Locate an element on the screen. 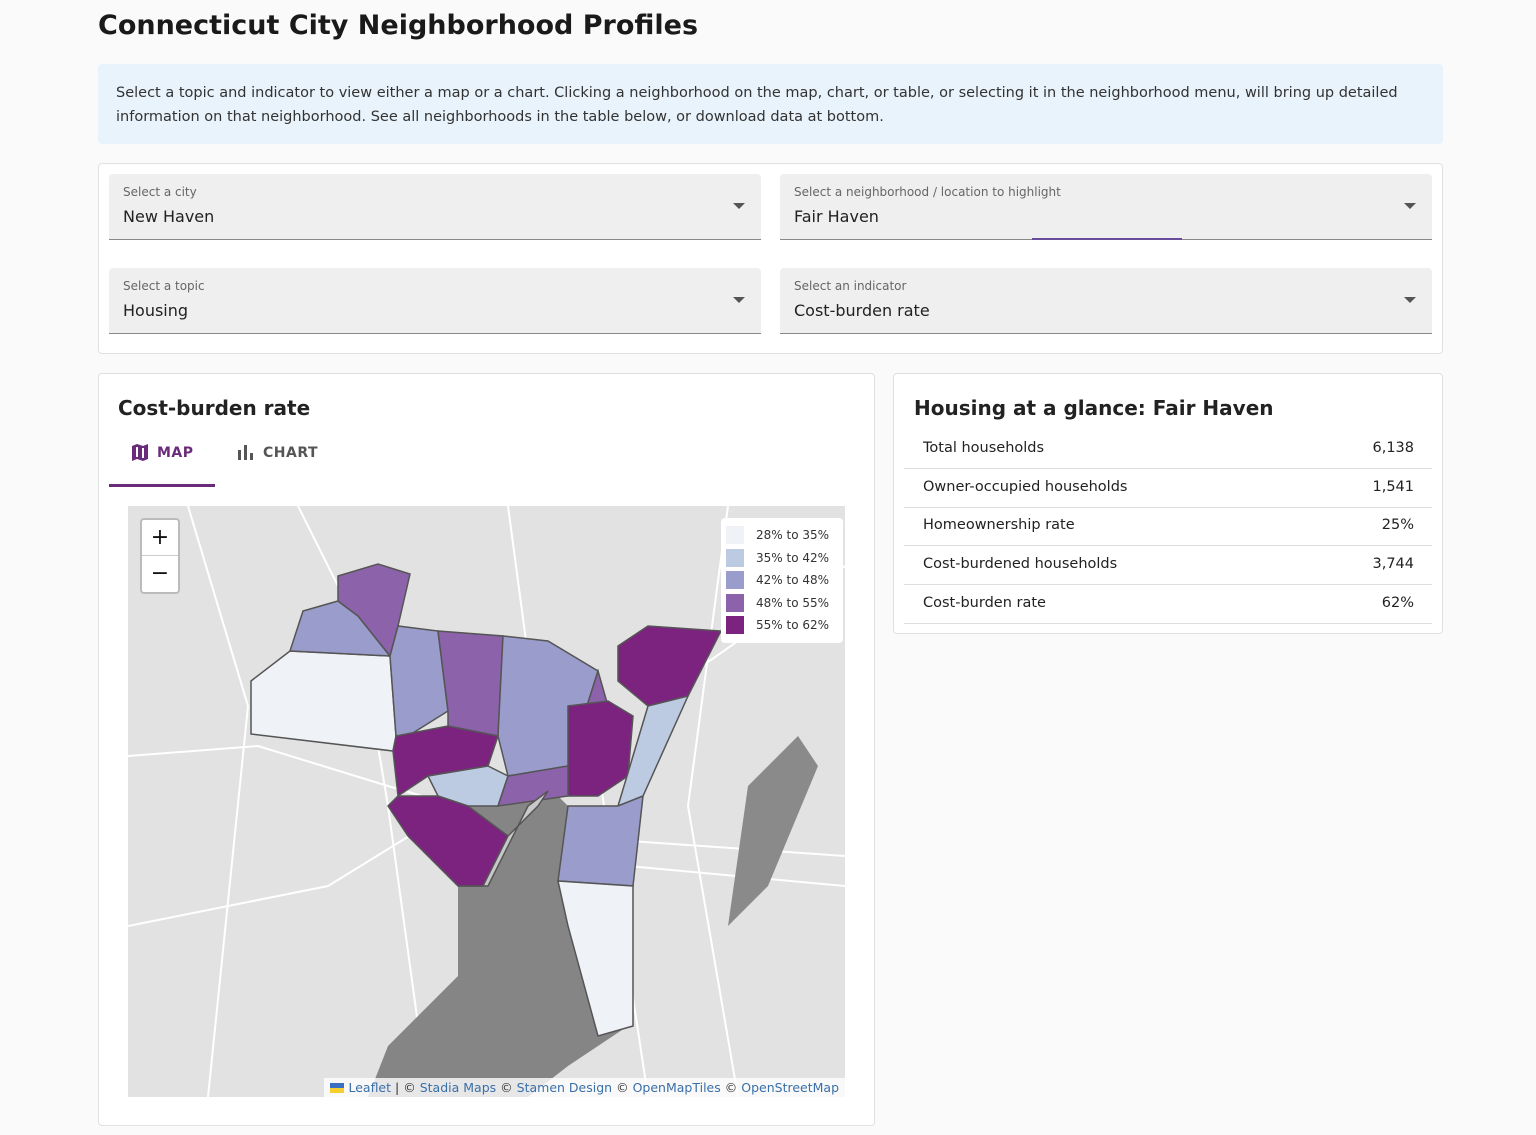 The height and width of the screenshot is (1135, 1536). legend-item: 42% to 48% is located at coordinates (782, 580).